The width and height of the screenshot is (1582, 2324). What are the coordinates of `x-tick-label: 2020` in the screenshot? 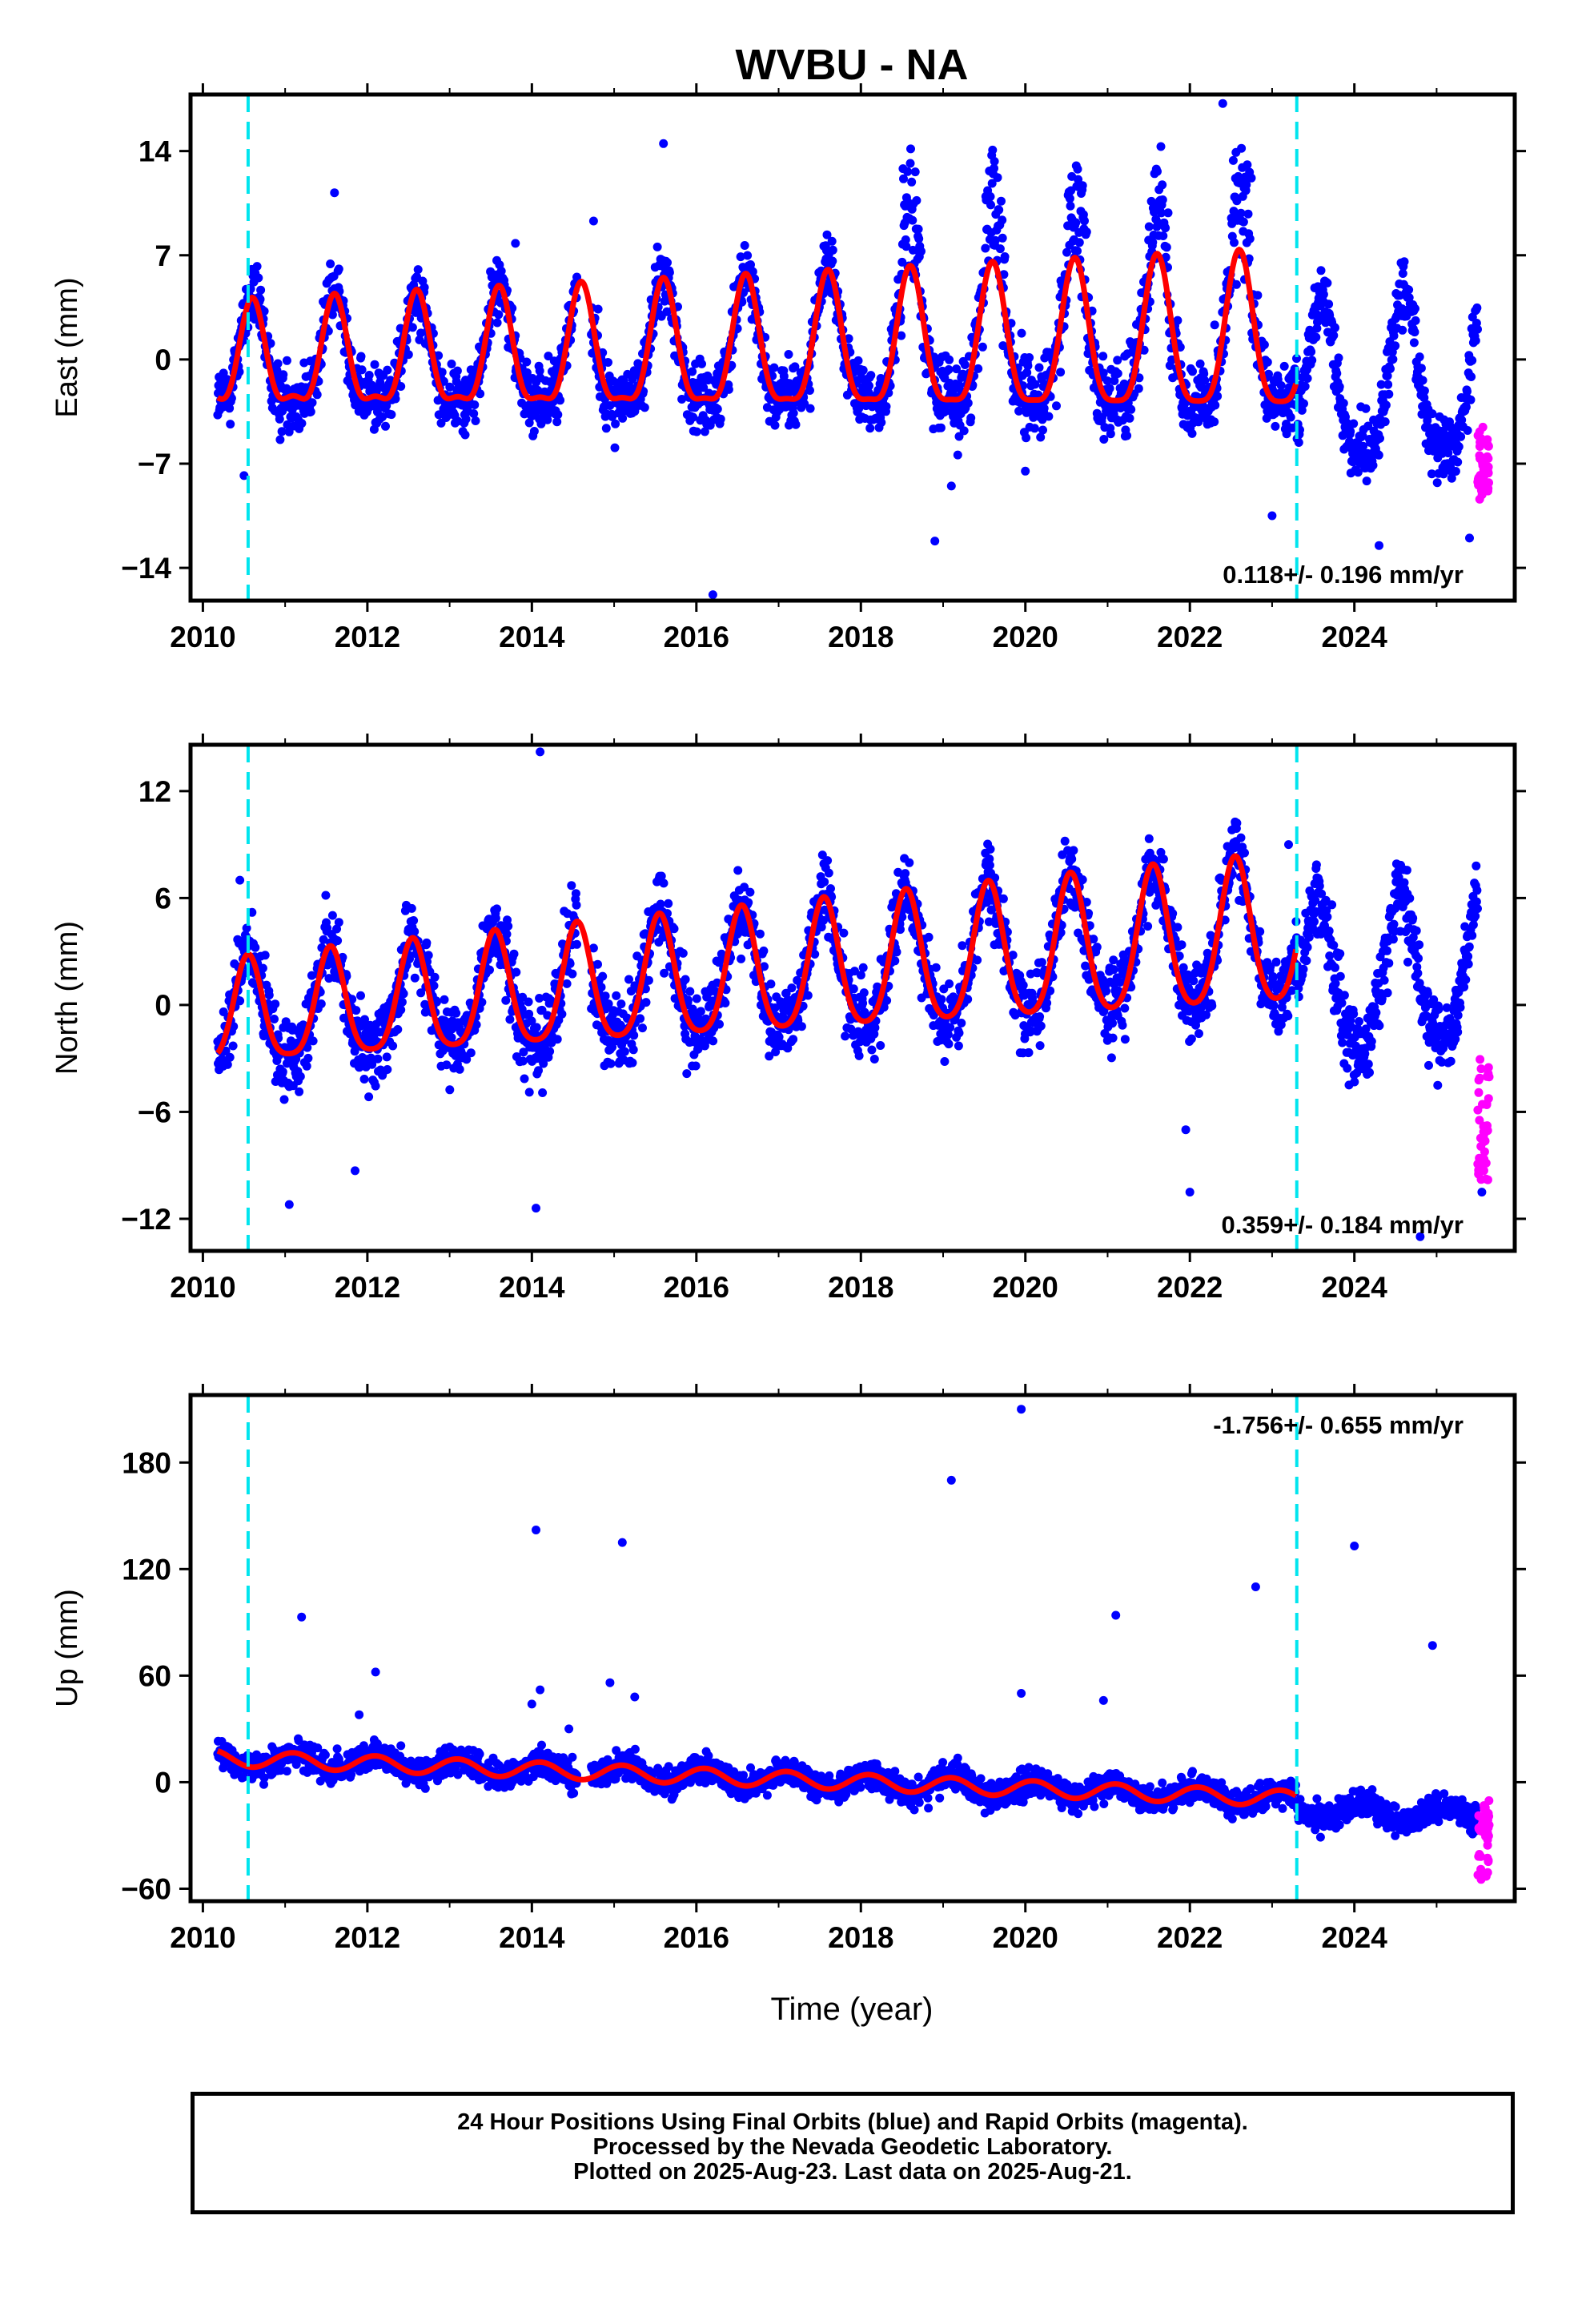 It's located at (1026, 637).